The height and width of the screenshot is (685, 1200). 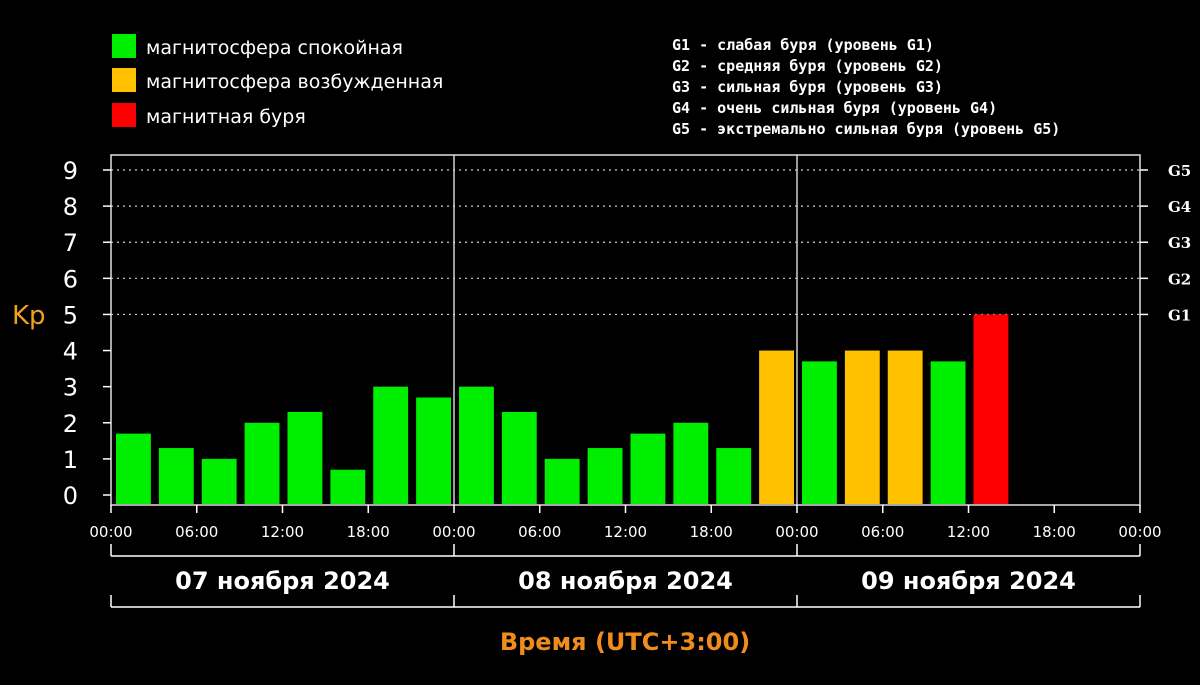 I want to click on y-tick-label-1: 1, so click(x=70, y=460).